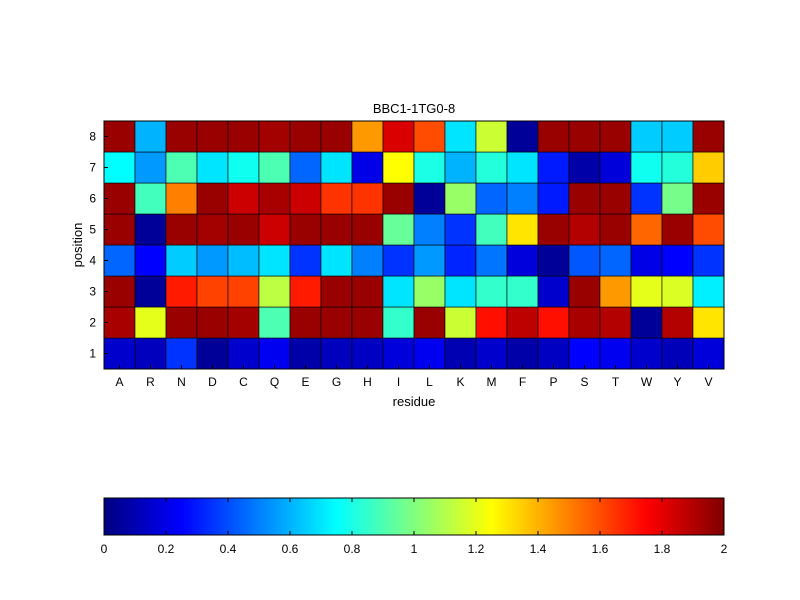  Describe the element at coordinates (553, 382) in the screenshot. I see `x-tick-label-P: P` at that location.